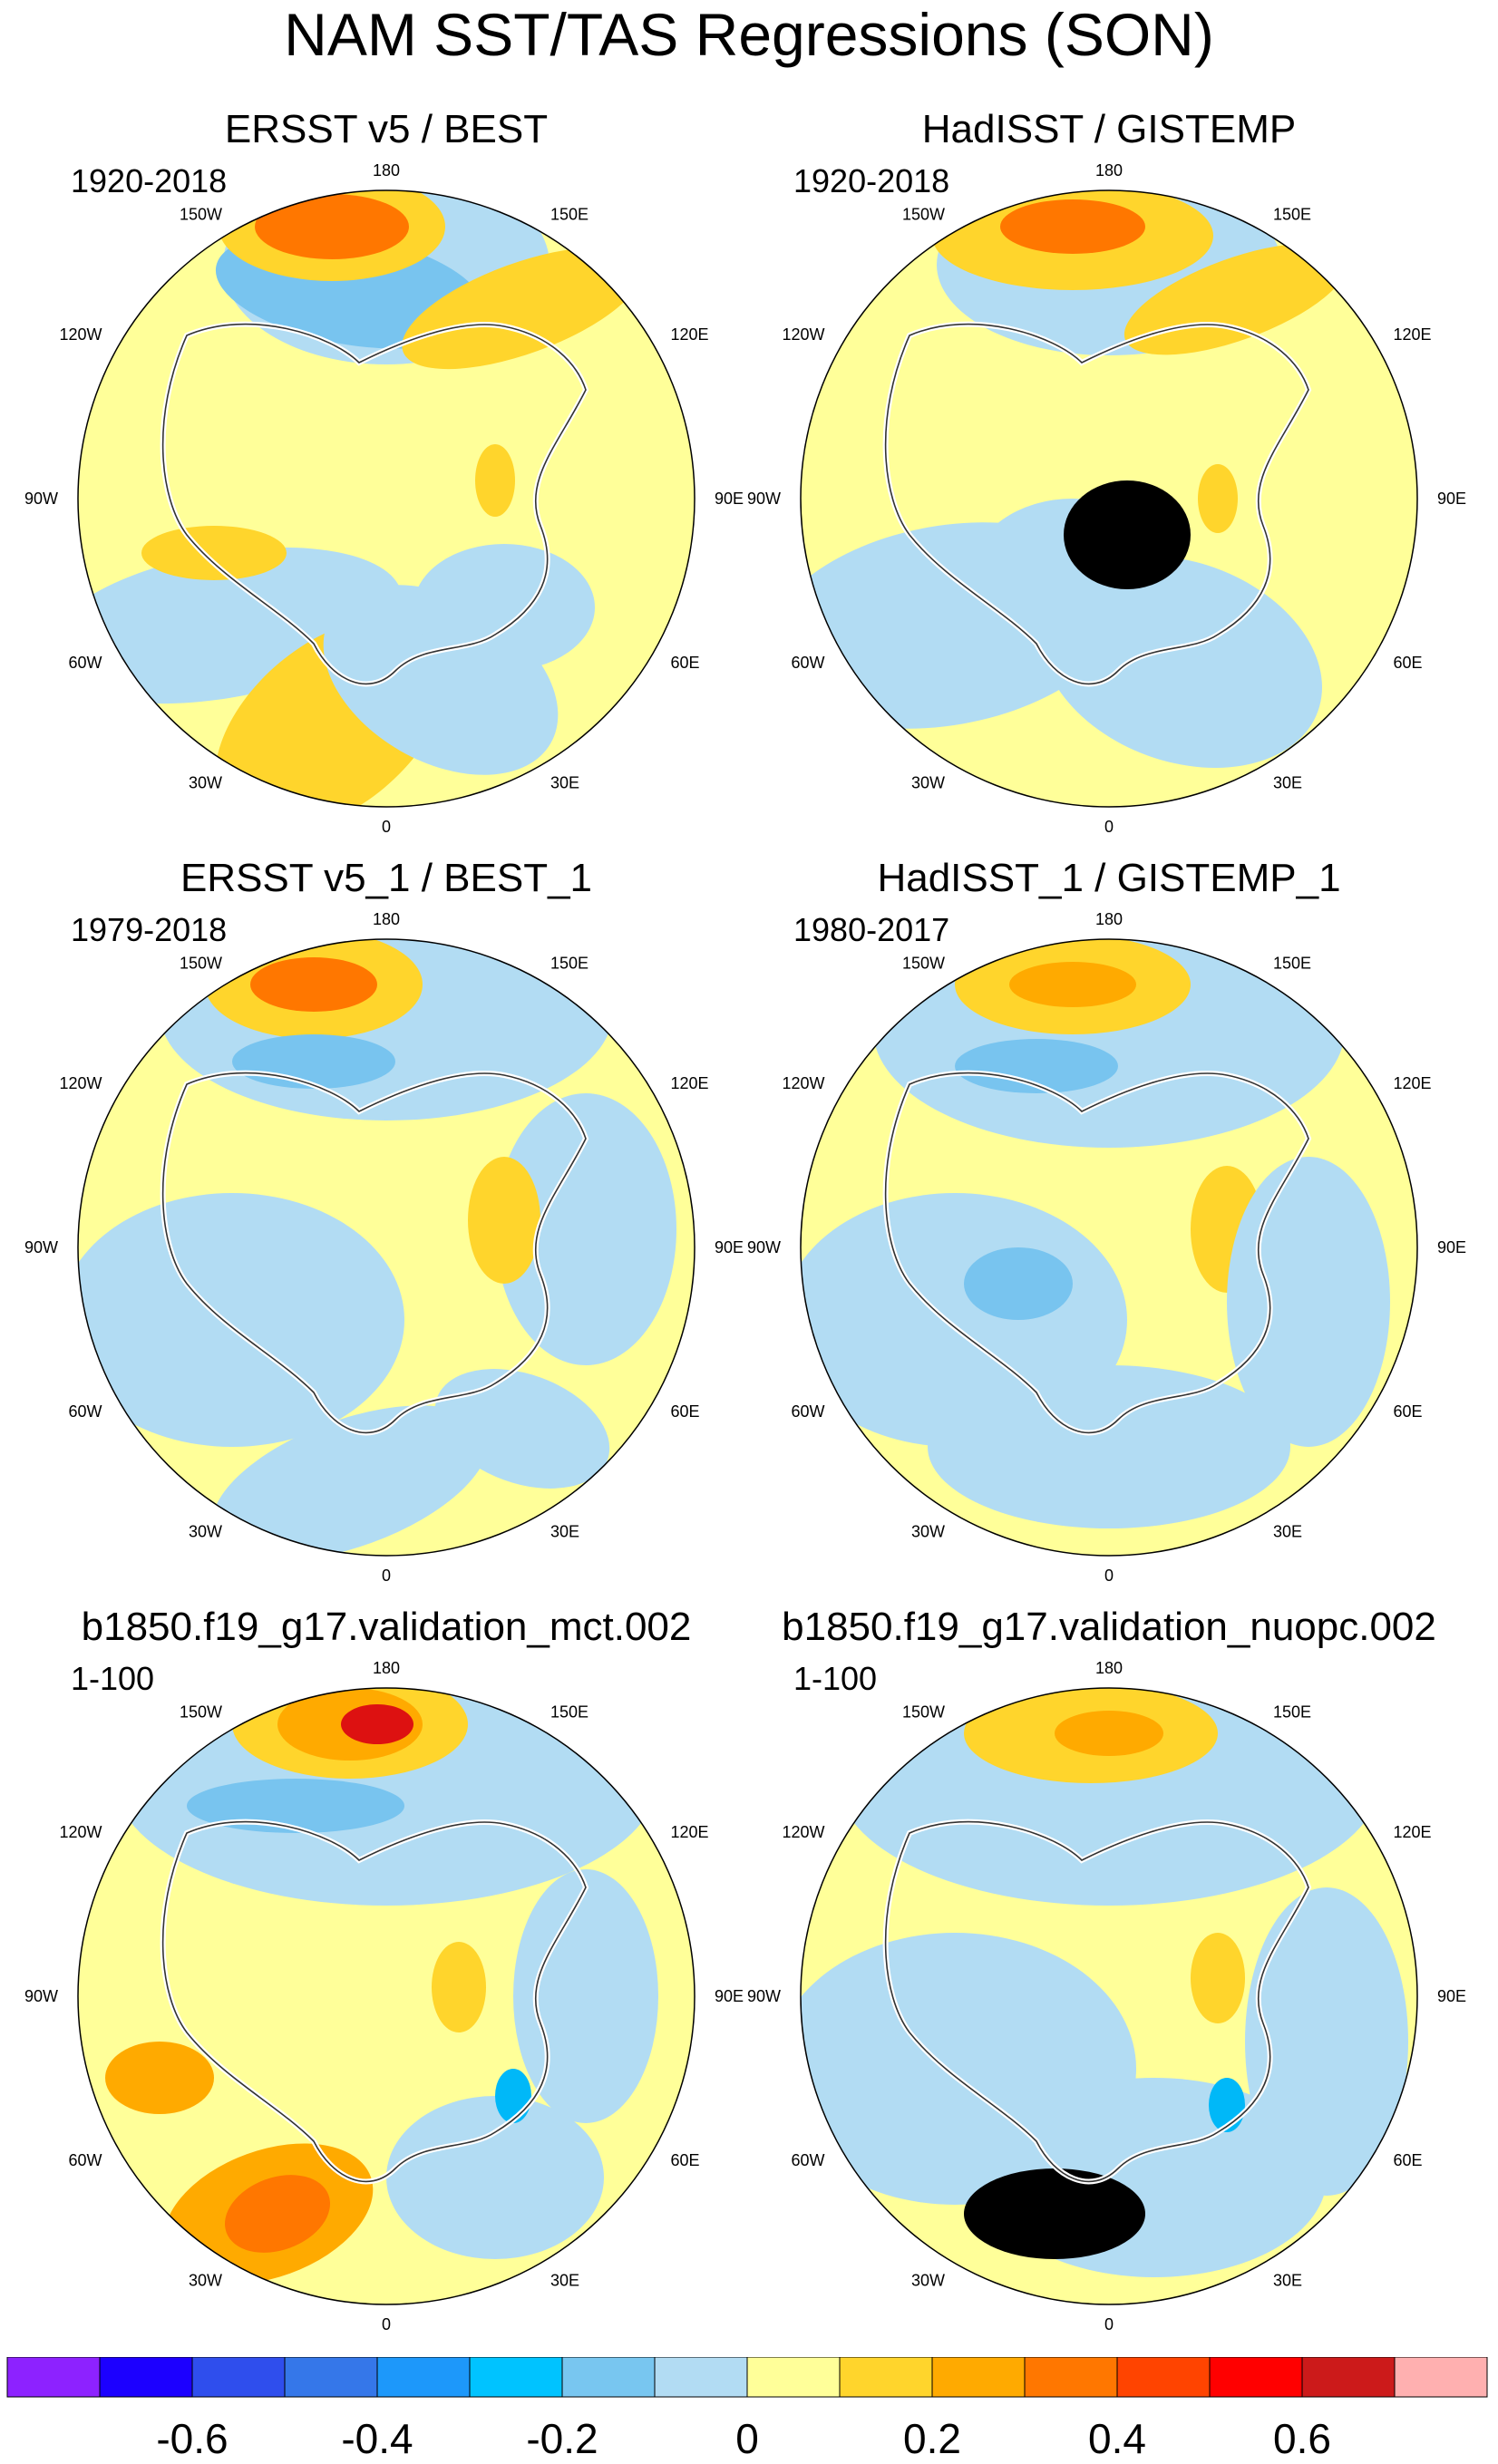 The width and height of the screenshot is (1498, 2464). What do you see at coordinates (562, 2438) in the screenshot?
I see `colorbar-tick-label: -0.2` at bounding box center [562, 2438].